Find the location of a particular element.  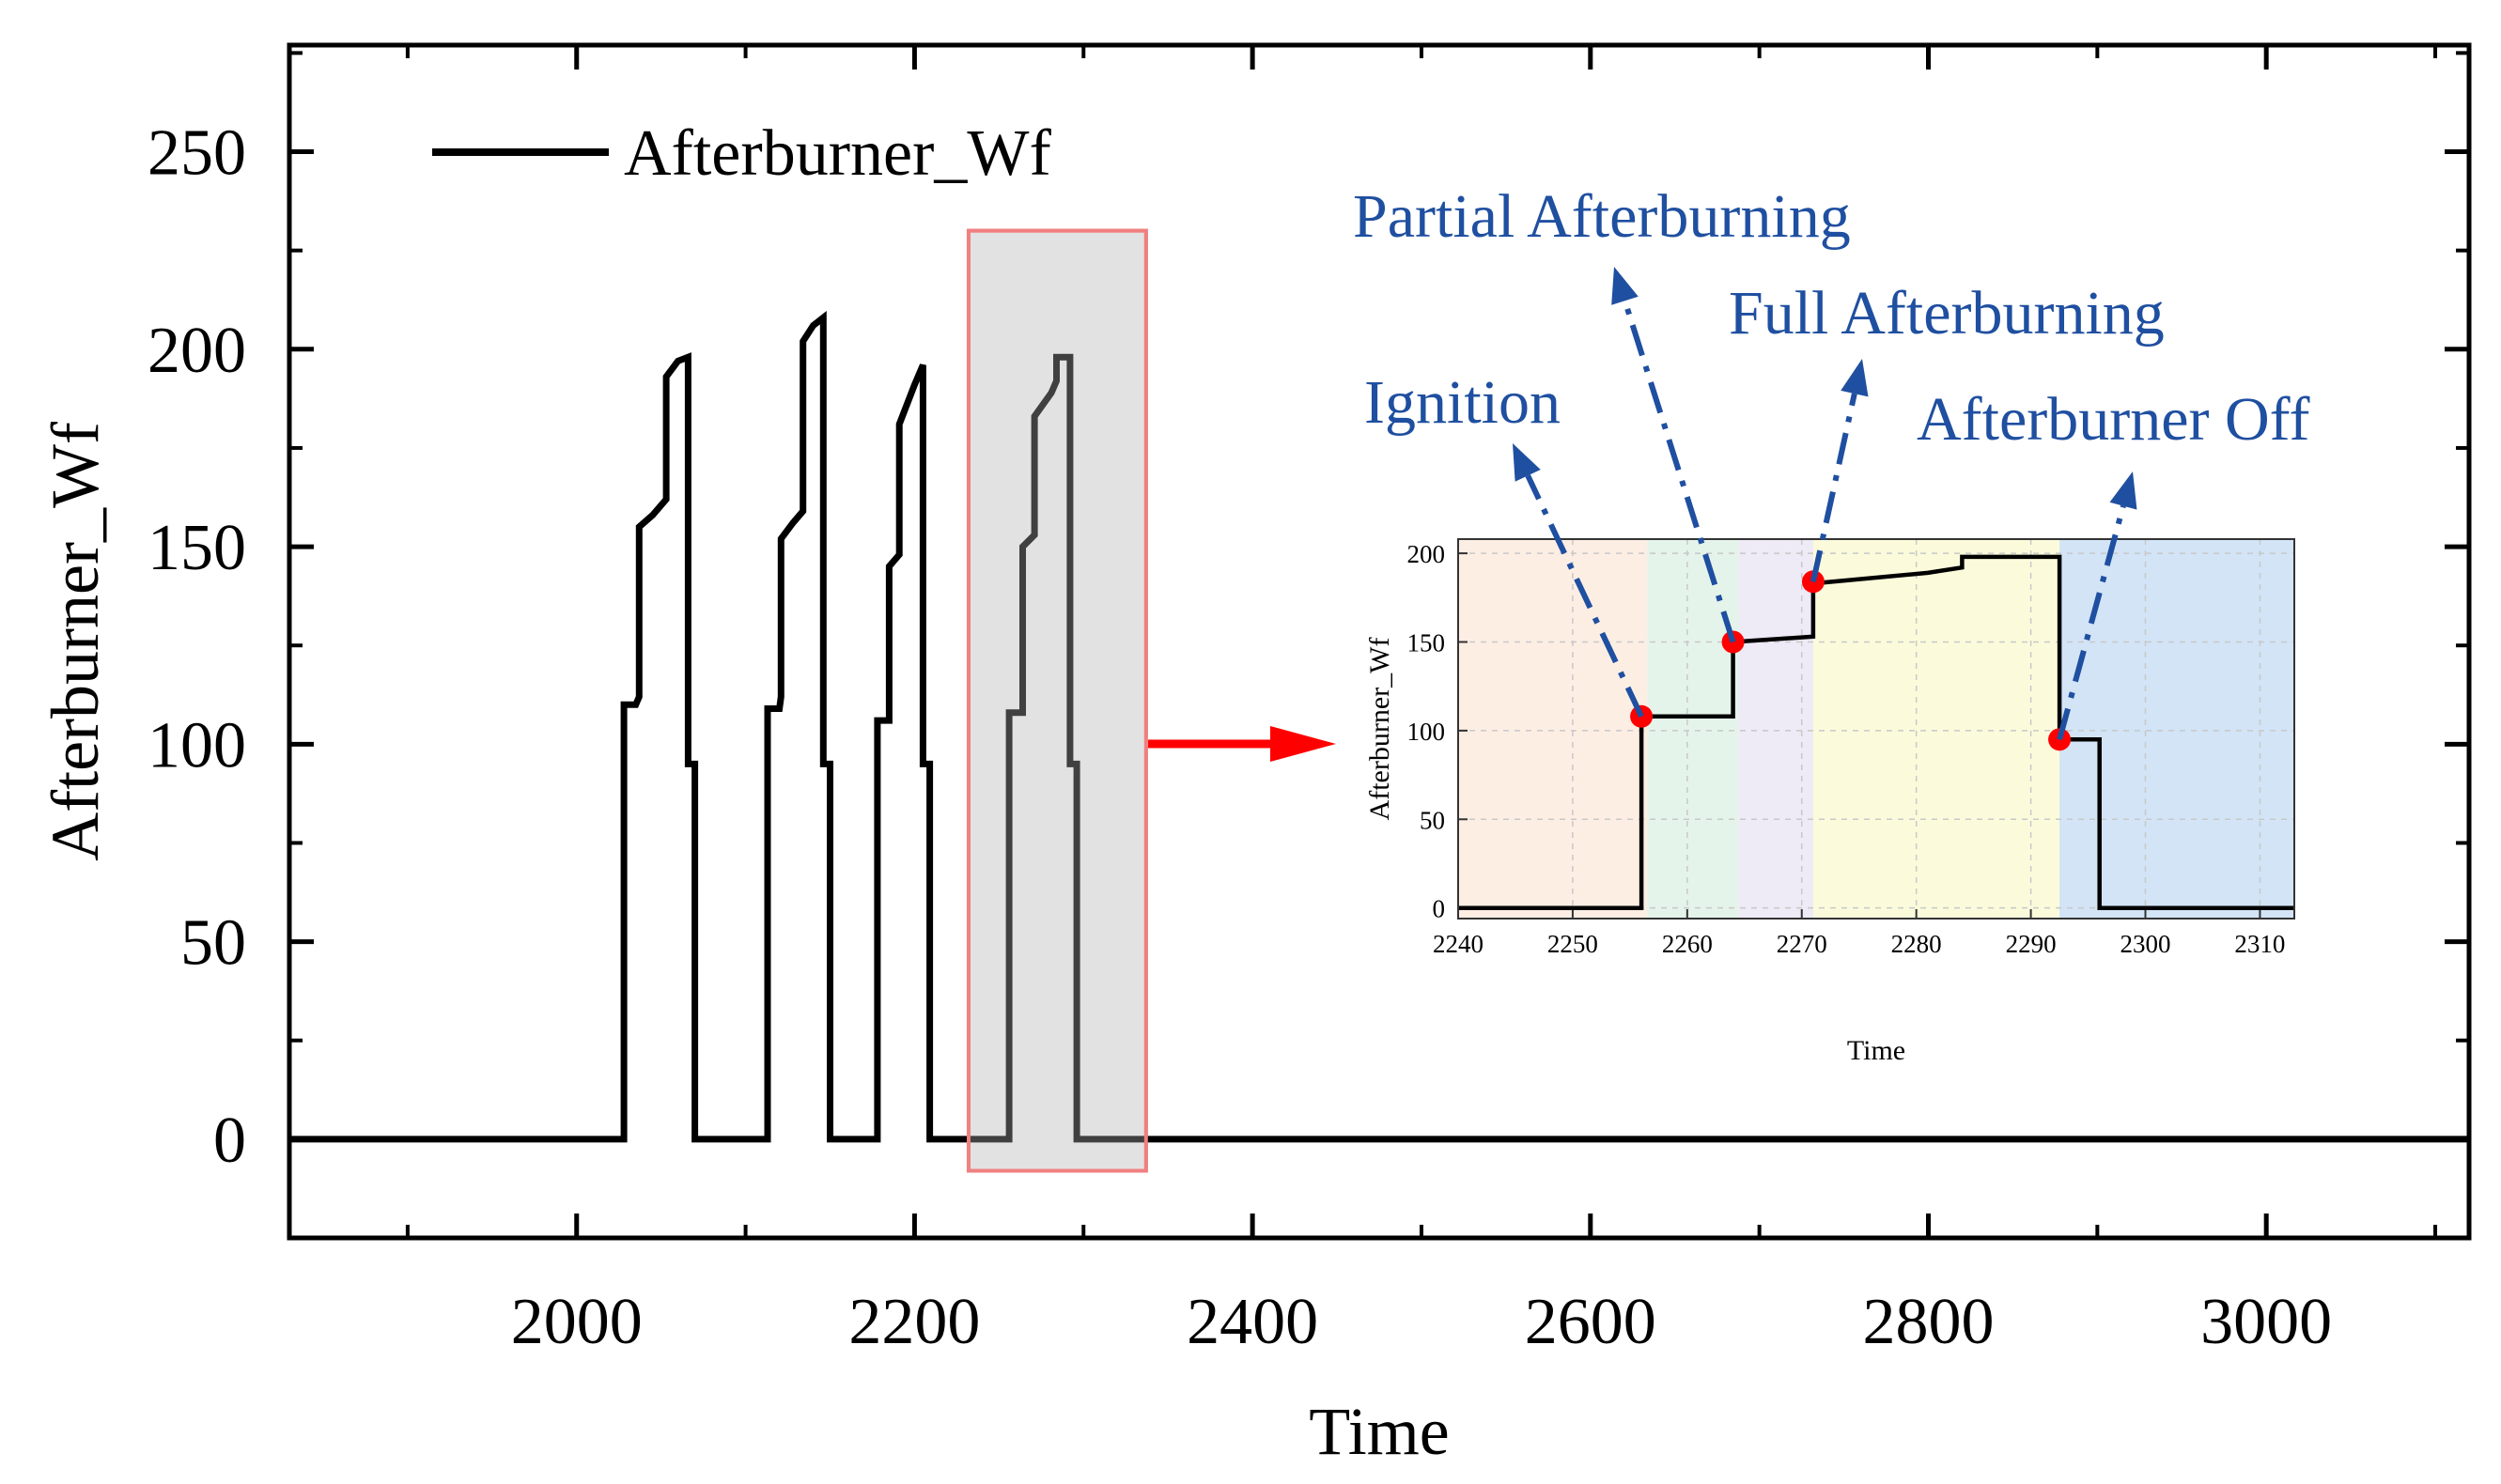

annotation-afterburner-off: Afterburner Off is located at coordinates (2113, 419).